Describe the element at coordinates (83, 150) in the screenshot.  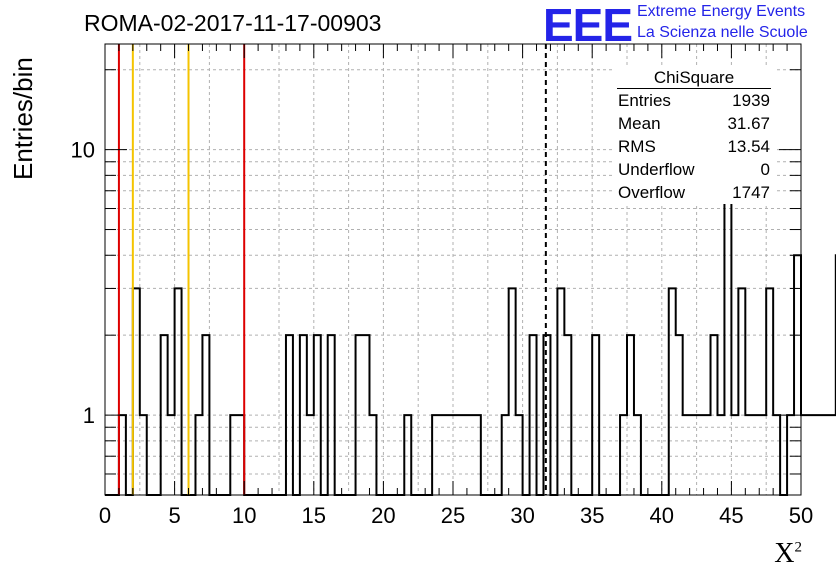
I see `y-tick-label: 10` at that location.